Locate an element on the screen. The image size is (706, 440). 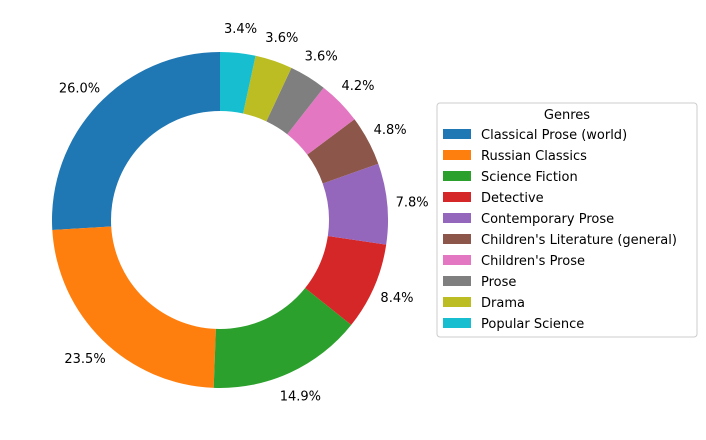
legend-title: Genres is located at coordinates (567, 115).